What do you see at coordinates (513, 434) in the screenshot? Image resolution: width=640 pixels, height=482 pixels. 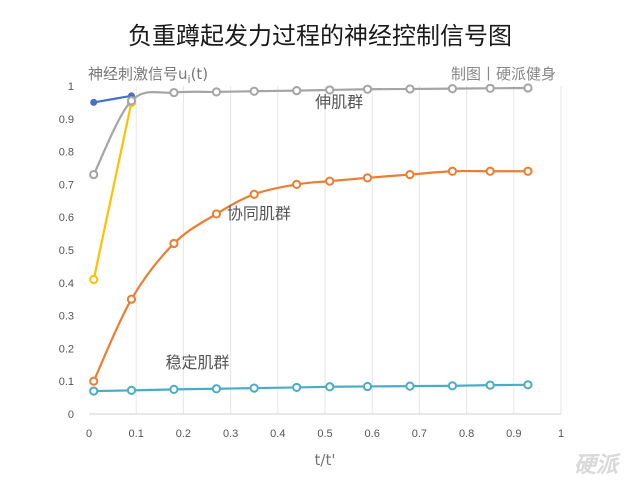 I see `x-tick-label: 0.9` at bounding box center [513, 434].